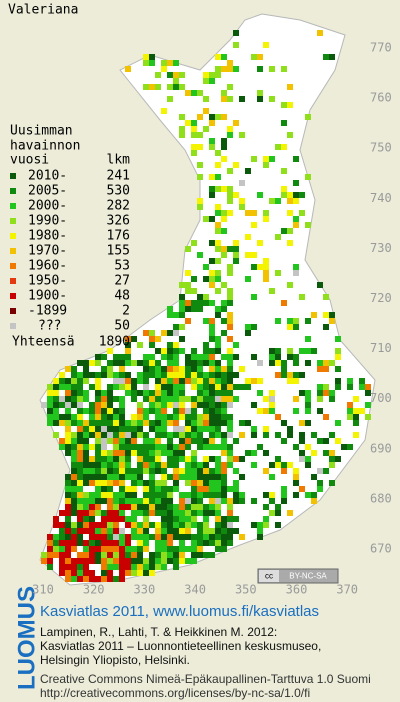  What do you see at coordinates (47, 236) in the screenshot?
I see `legend-period: 1980-` at bounding box center [47, 236].